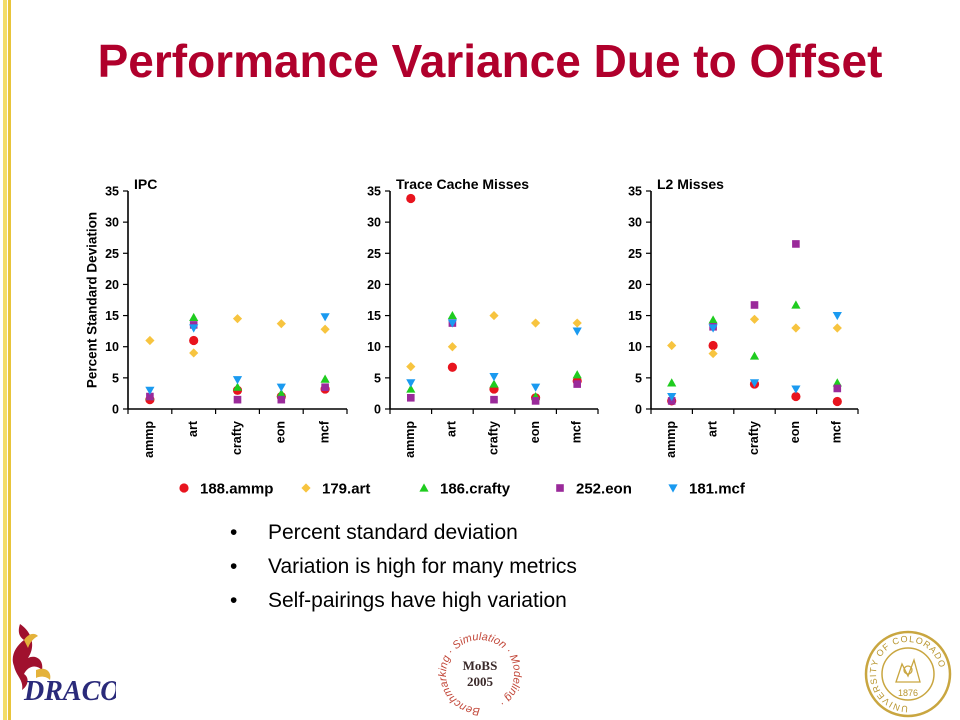  I want to click on seal-inner-ring, so click(908, 674).